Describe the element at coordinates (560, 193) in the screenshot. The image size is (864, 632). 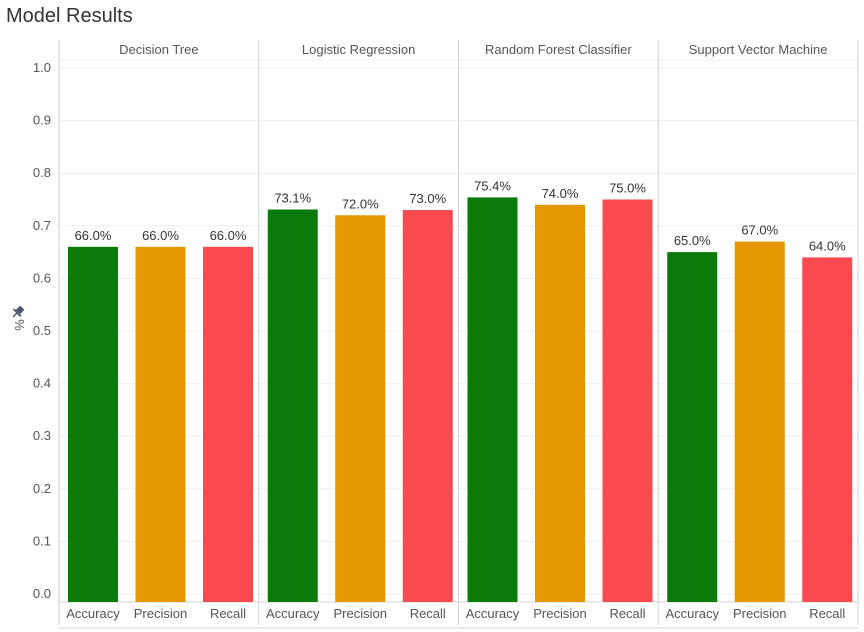
I see `data-label: 74.0%` at that location.